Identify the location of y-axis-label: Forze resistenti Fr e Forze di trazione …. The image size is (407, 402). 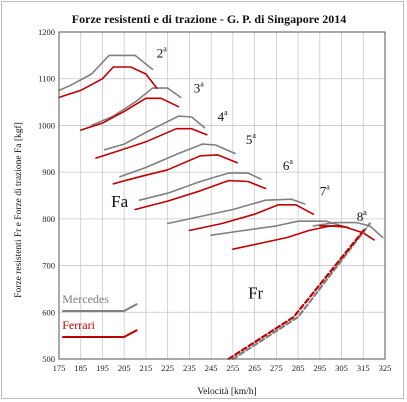
(18, 210).